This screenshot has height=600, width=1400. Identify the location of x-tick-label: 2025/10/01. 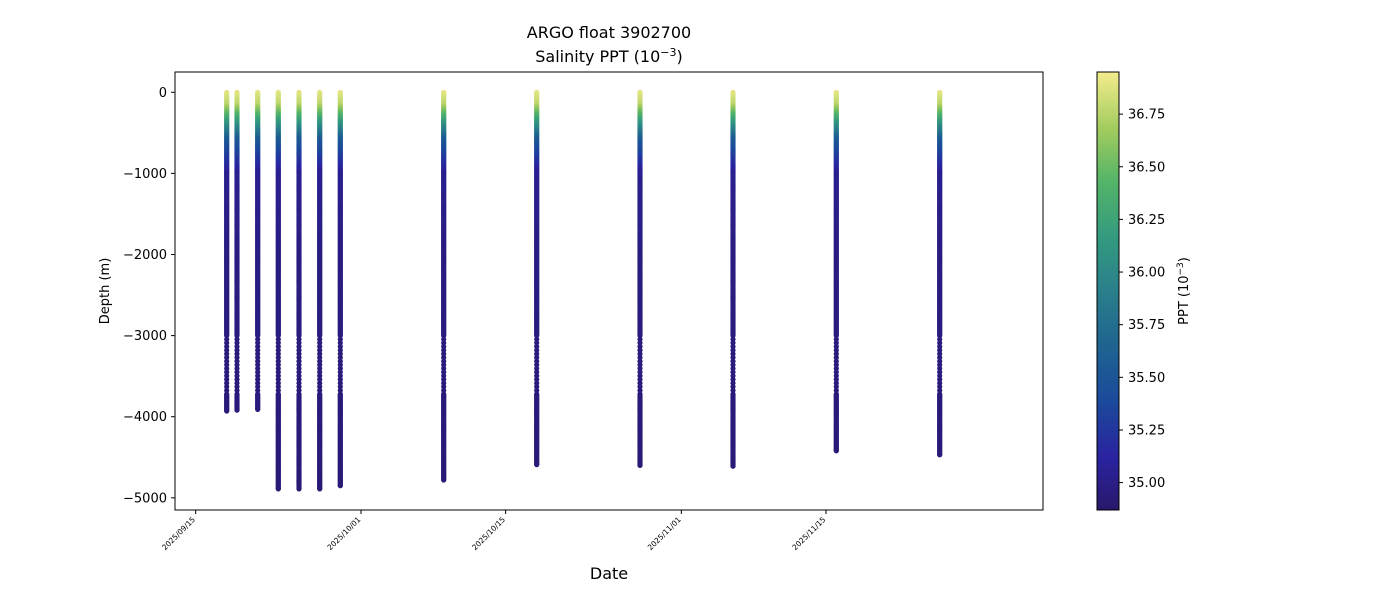
(343, 533).